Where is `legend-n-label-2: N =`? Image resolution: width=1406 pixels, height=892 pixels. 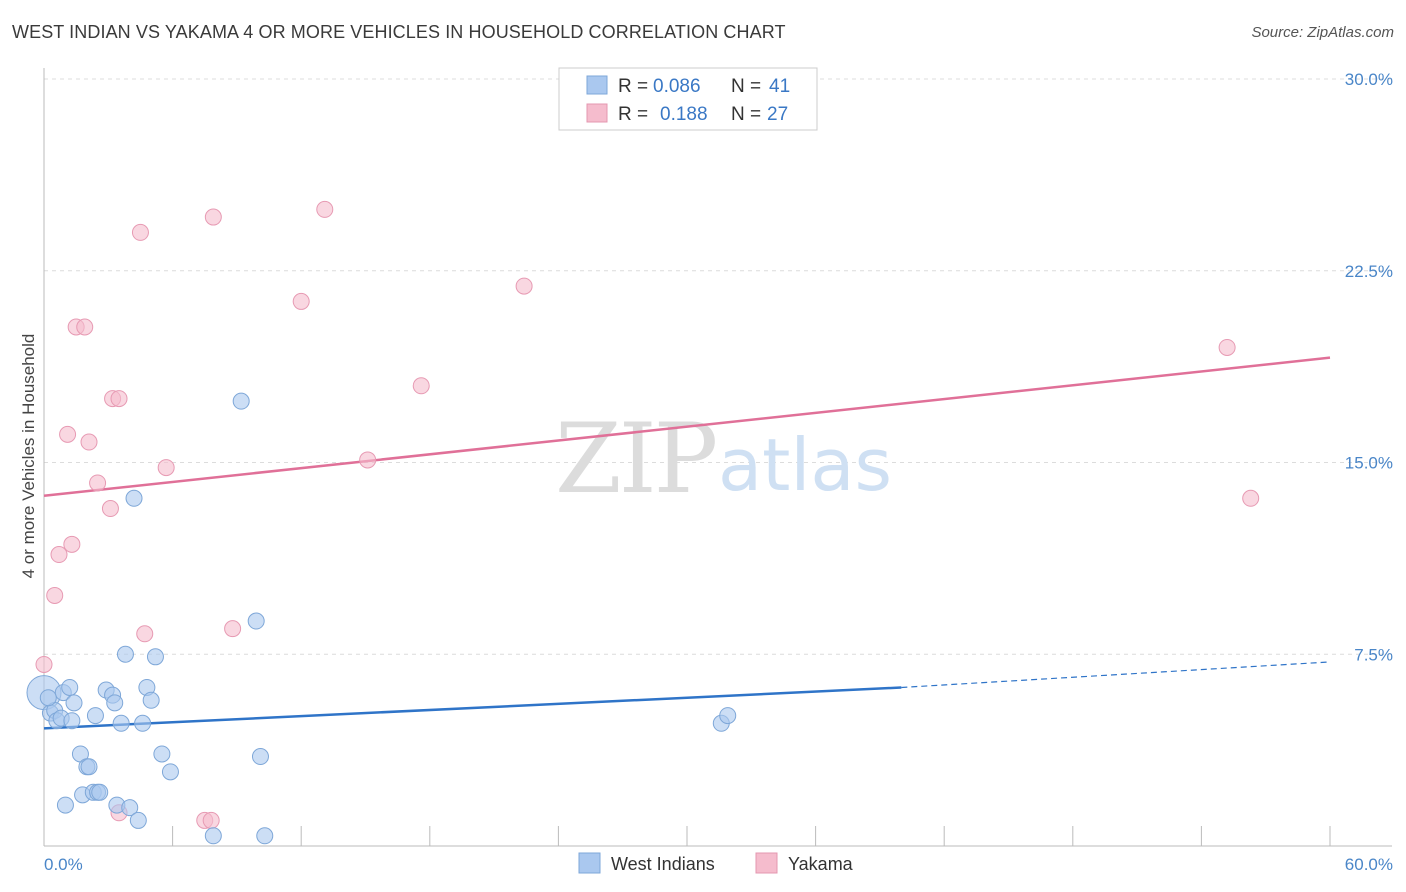 legend-n-label-2: N = is located at coordinates (746, 114).